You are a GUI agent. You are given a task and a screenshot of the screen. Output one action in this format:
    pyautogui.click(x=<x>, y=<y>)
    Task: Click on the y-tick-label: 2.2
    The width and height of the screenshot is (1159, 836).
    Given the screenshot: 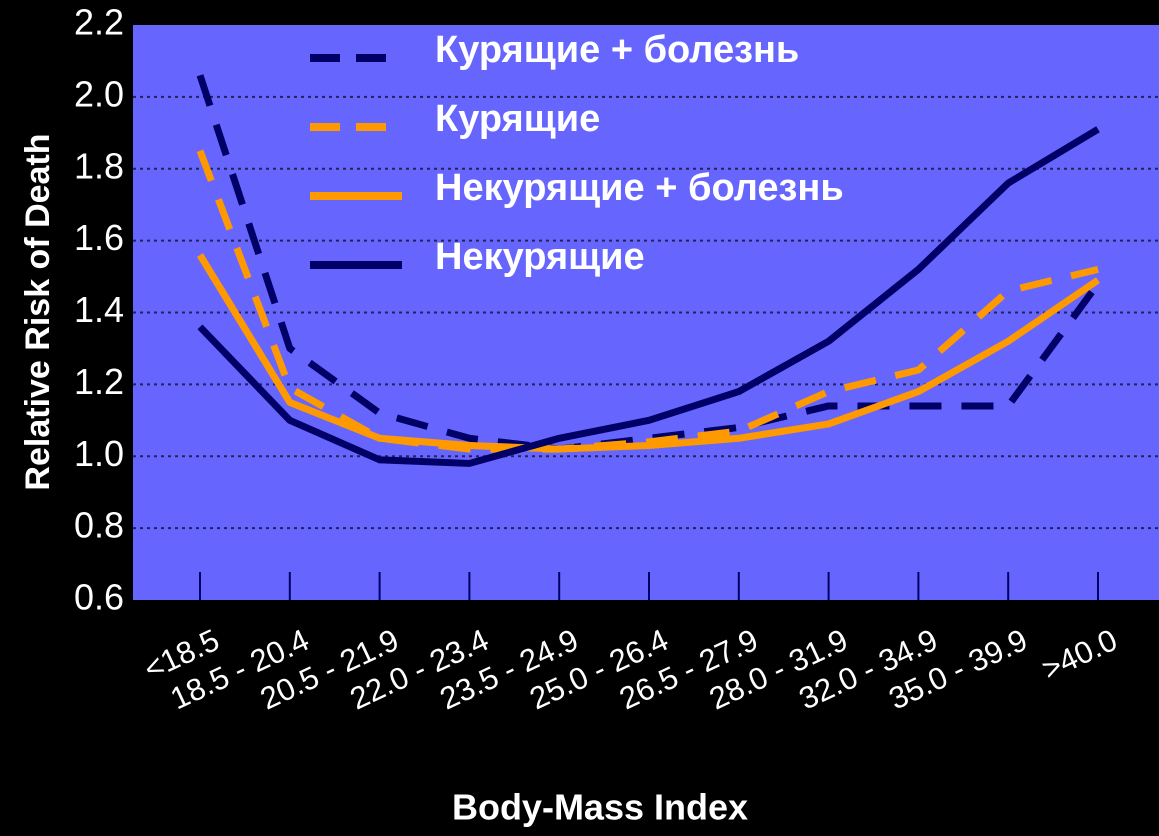 What is the action you would take?
    pyautogui.click(x=99, y=22)
    